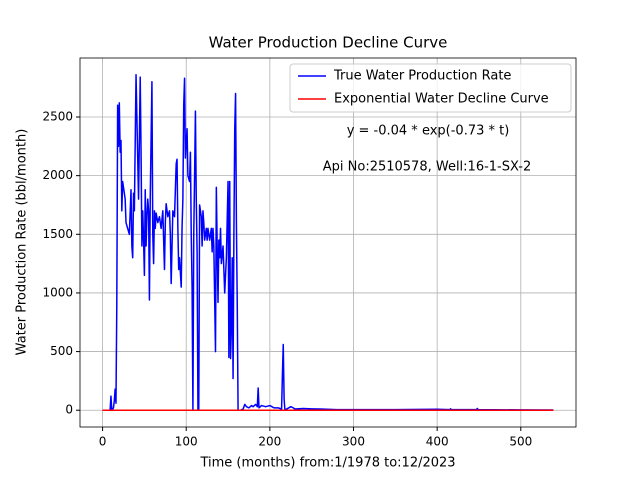 The height and width of the screenshot is (480, 640). Describe the element at coordinates (427, 167) in the screenshot. I see `annotation: Api No:2510578, Well:16-1-SX-2` at that location.